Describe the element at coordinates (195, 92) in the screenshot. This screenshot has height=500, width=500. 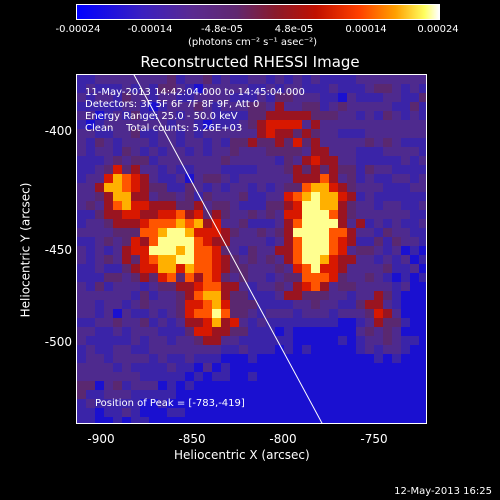
I see `annotation-time-range: 11-May-2013 14:42:04.000 to 14:45:04.000` at that location.